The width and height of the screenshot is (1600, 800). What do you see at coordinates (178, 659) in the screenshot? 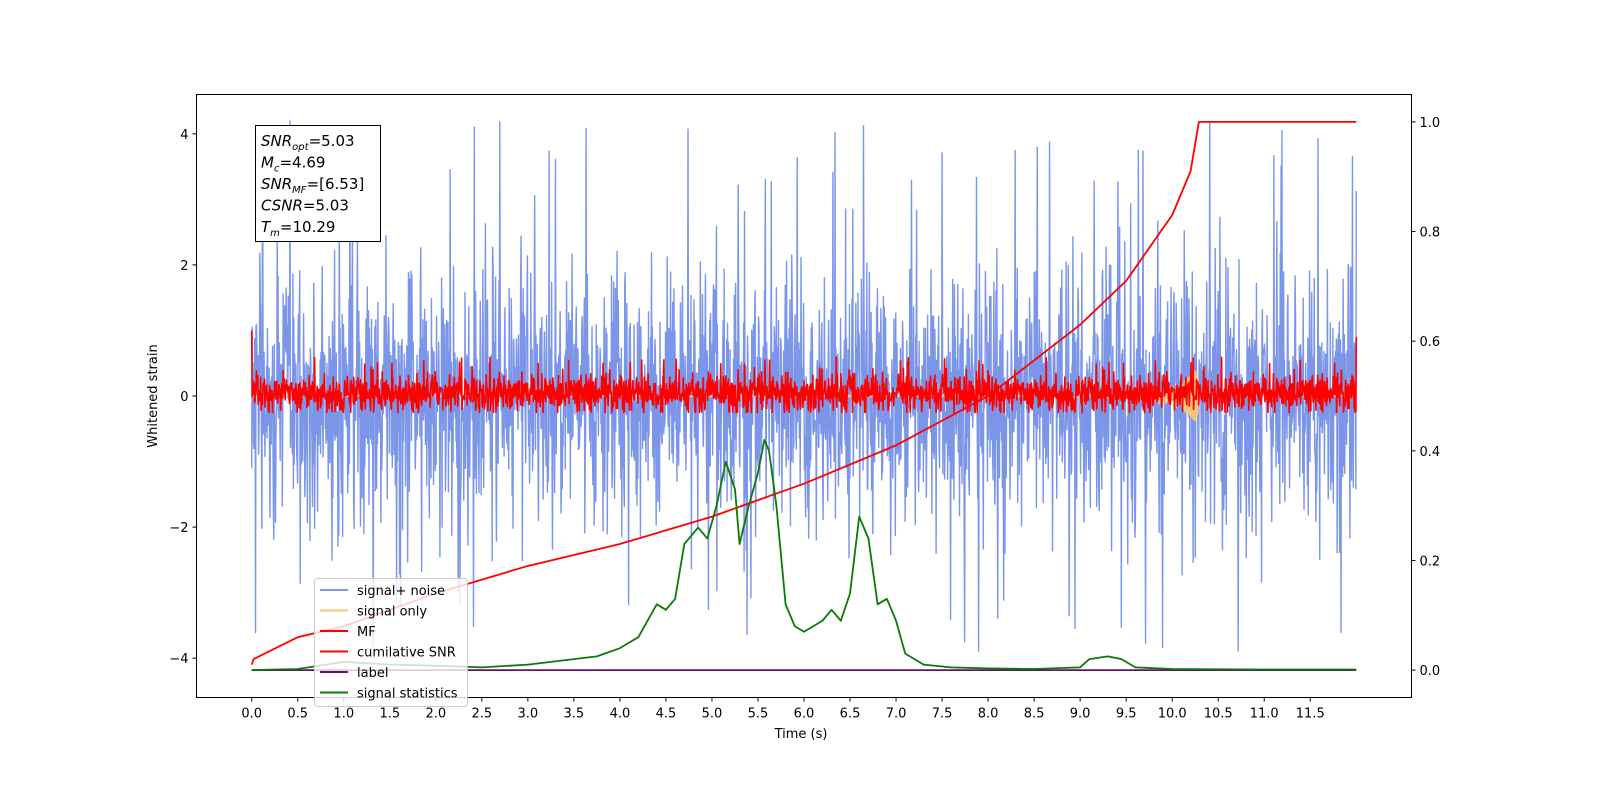
I see `y-left-tick-label: −4` at bounding box center [178, 659].